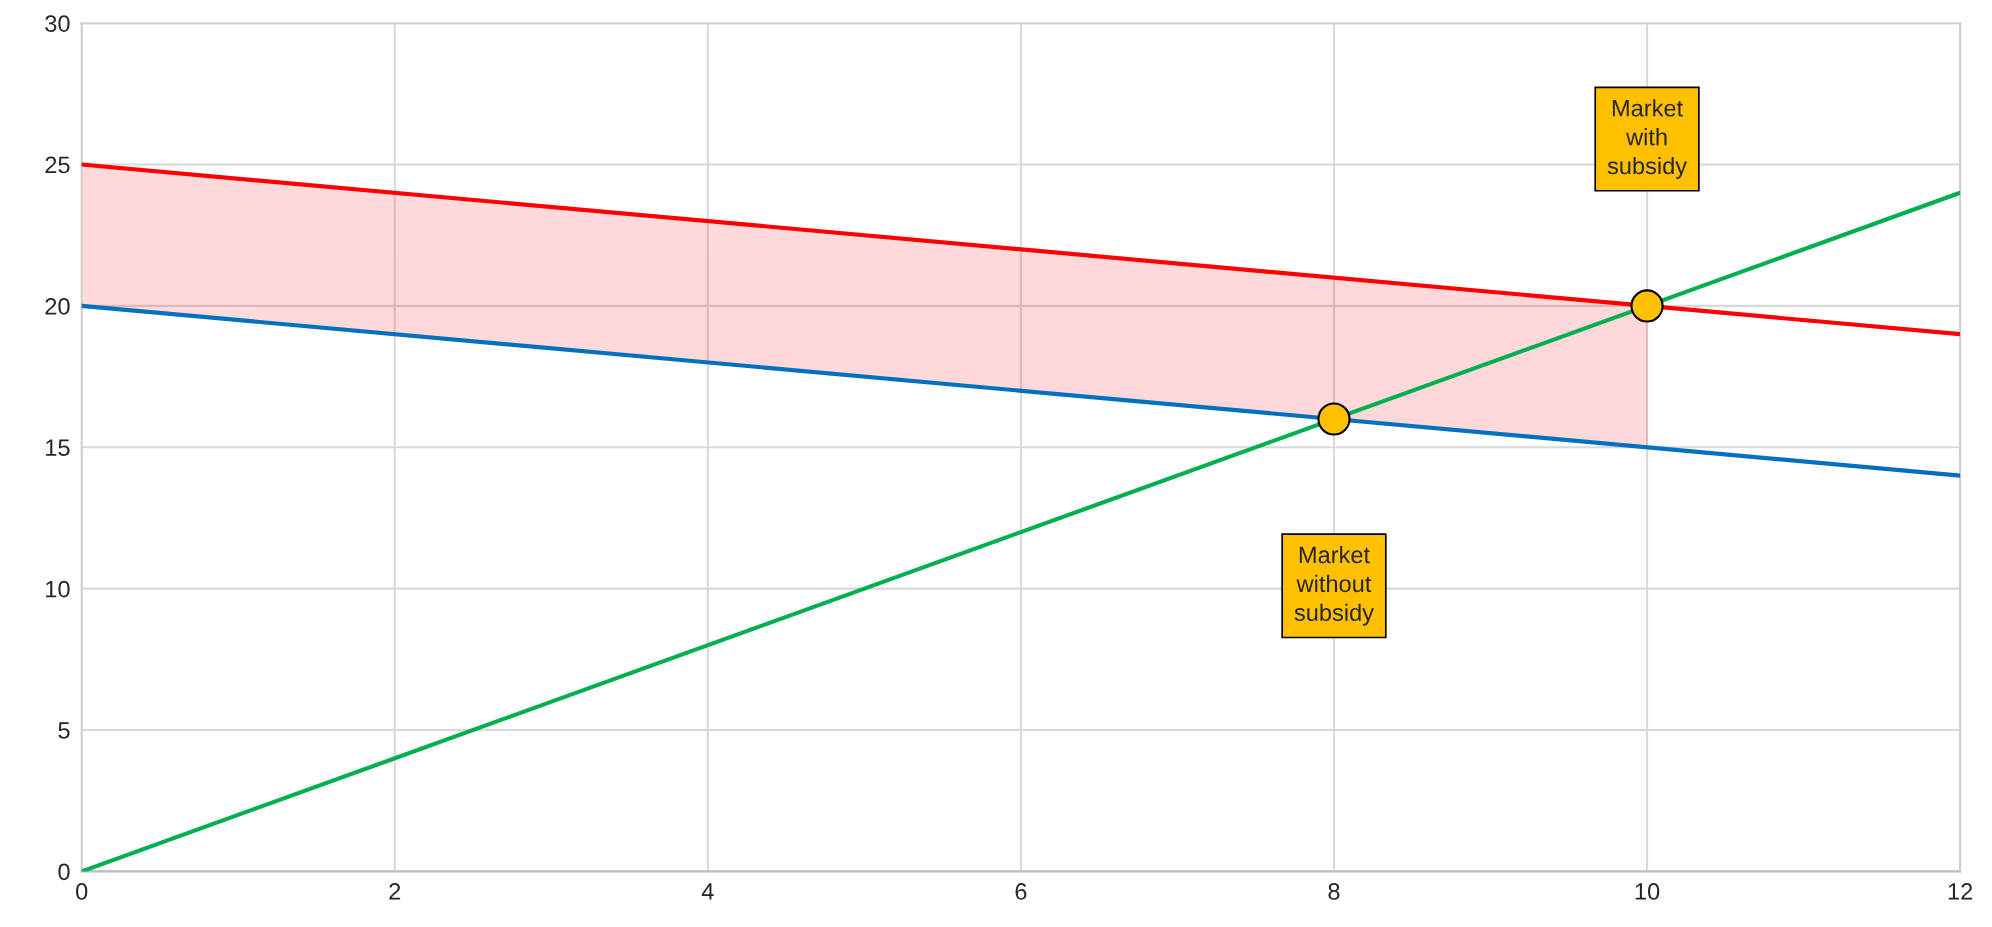  Describe the element at coordinates (707, 891) in the screenshot. I see `x-tick-label: 4` at that location.